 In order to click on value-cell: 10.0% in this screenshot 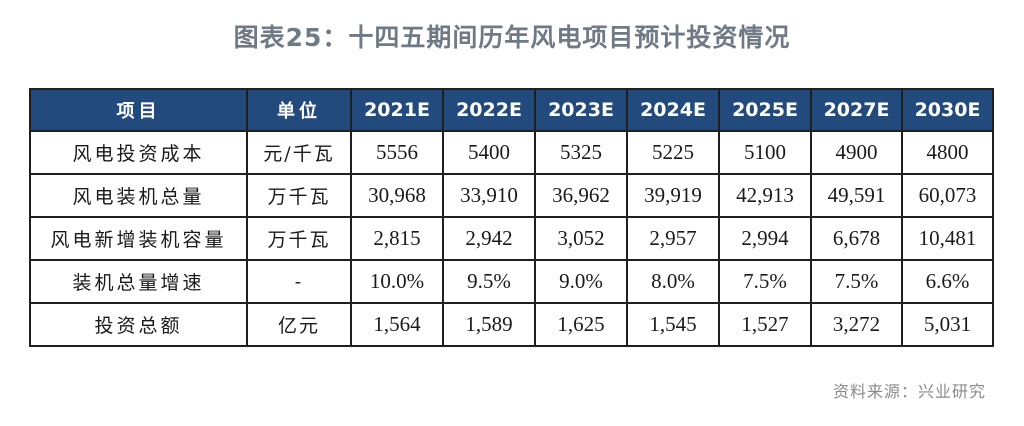, I will do `click(397, 281)`.